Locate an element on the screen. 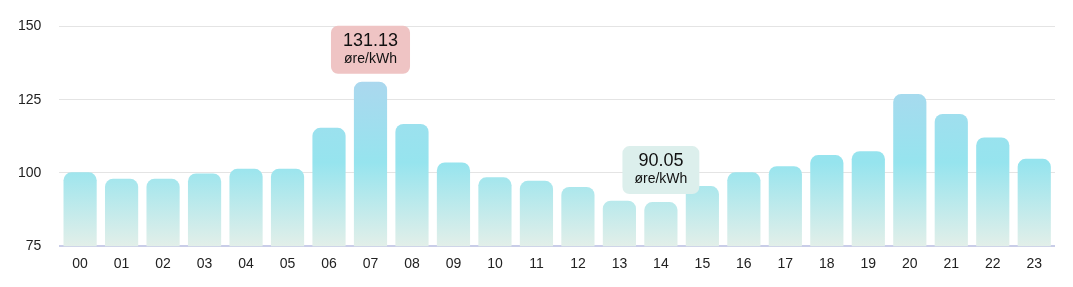 This screenshot has height=287, width=1073. annotation: 90.05 øre/kWh is located at coordinates (661, 168).